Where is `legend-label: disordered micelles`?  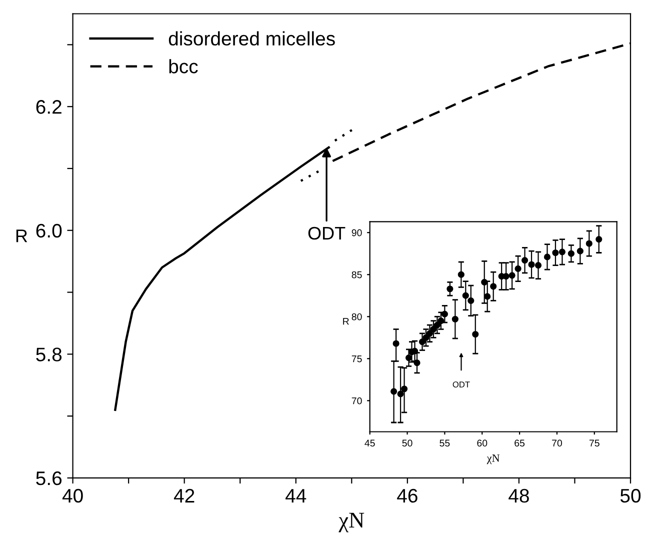
legend-label: disordered micelles is located at coordinates (251, 38).